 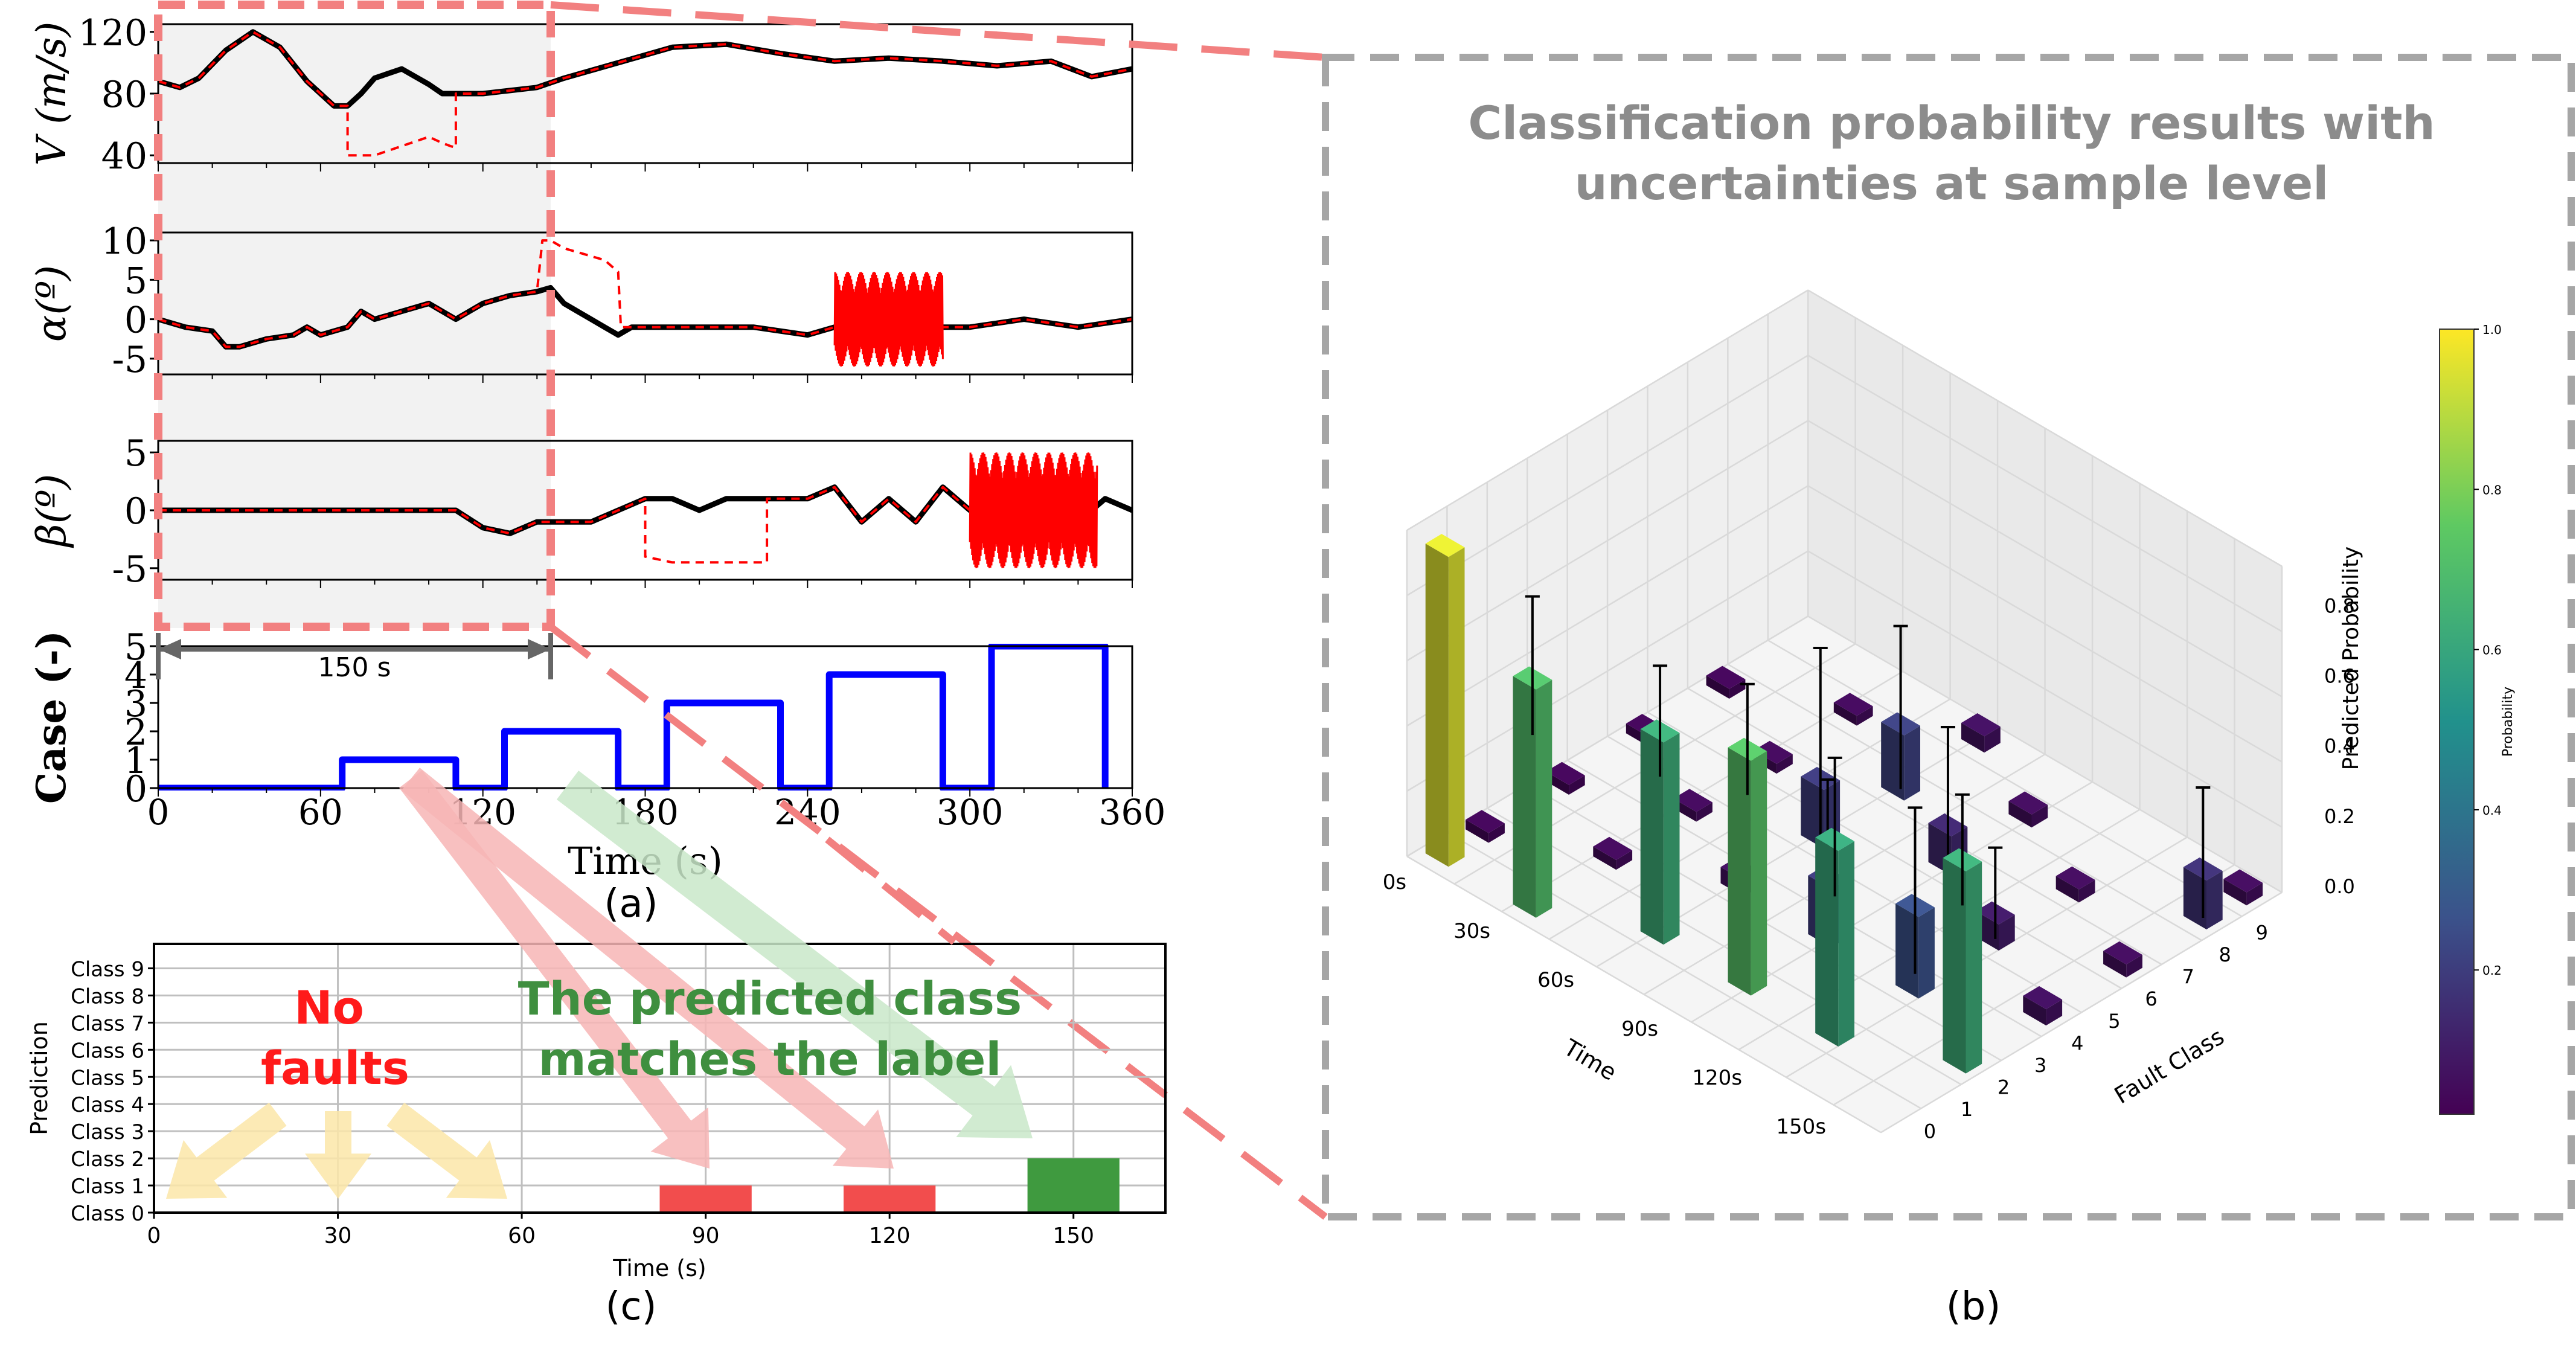 I want to click on velocity-faulty-series, so click(x=645, y=93).